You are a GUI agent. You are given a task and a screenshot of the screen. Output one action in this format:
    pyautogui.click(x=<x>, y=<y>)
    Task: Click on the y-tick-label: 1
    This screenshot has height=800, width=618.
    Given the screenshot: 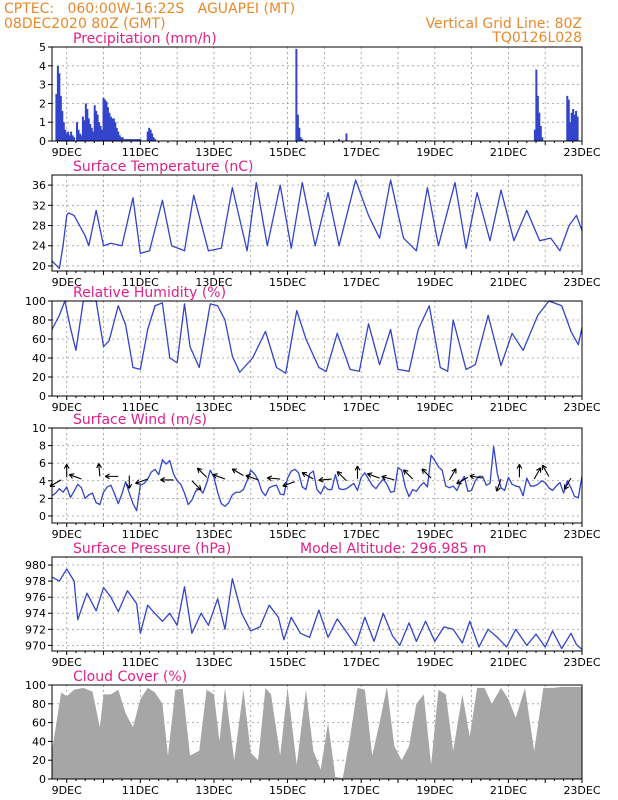 What is the action you would take?
    pyautogui.click(x=42, y=122)
    